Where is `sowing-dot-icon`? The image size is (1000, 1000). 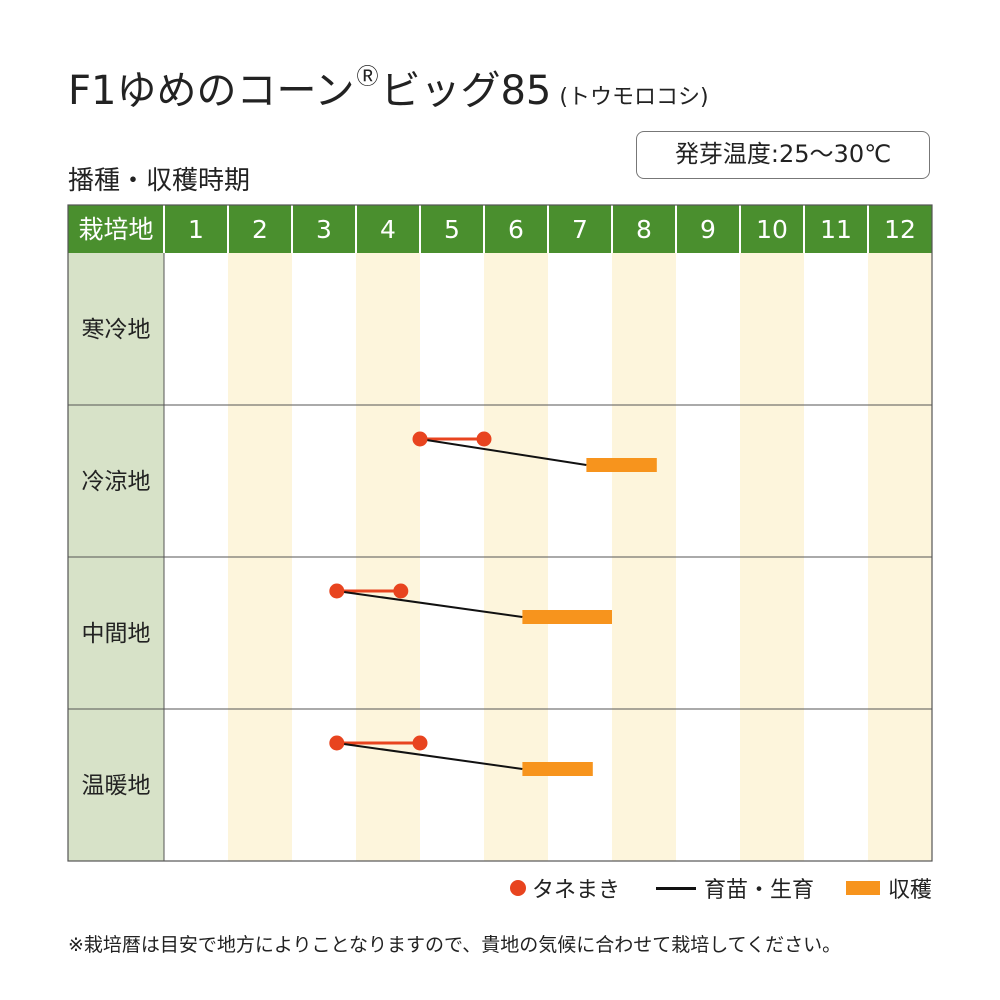 sowing-dot-icon is located at coordinates (518, 888).